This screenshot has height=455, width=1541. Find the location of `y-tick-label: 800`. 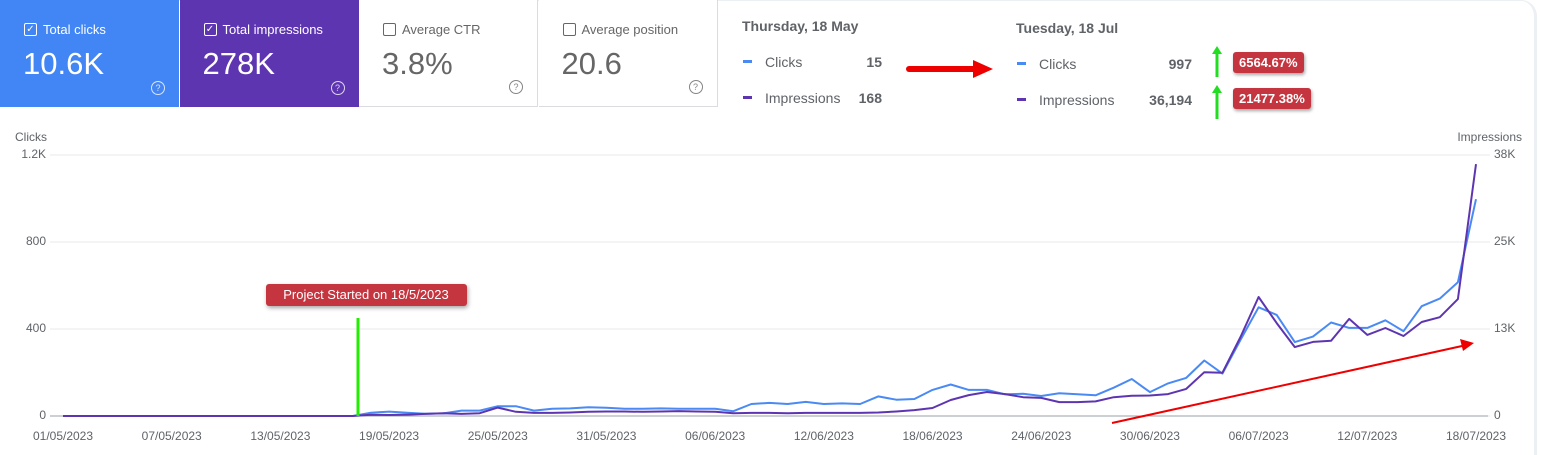

y-tick-label: 800 is located at coordinates (36, 241).